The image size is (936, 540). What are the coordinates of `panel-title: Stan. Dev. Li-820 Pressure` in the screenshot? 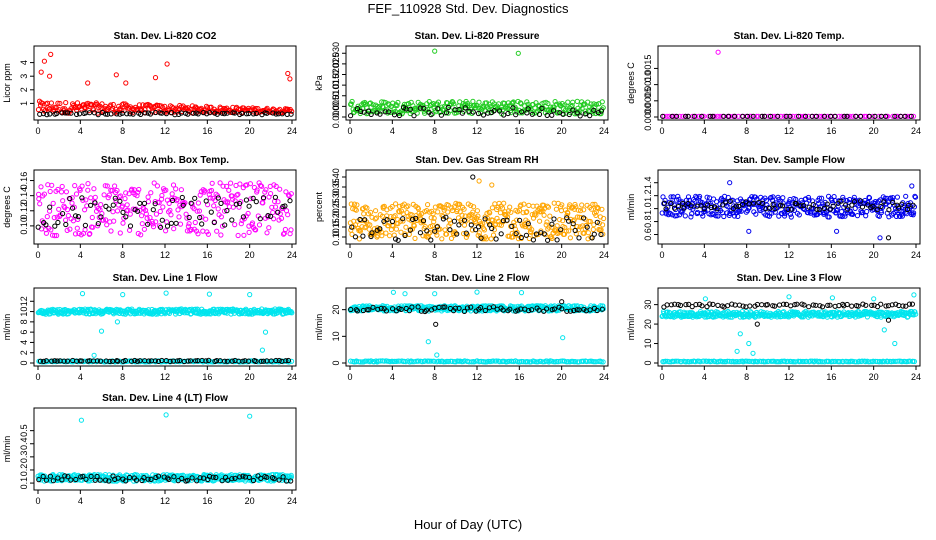 It's located at (477, 36).